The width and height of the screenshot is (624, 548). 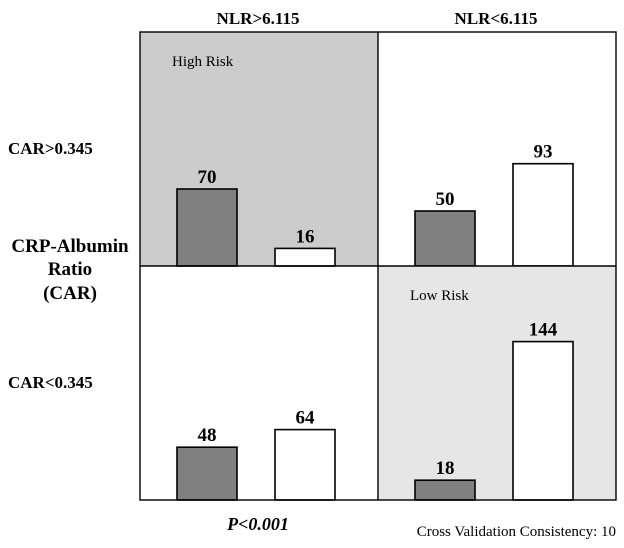 I want to click on data-label-dark-cell-2: 48, so click(x=207, y=435).